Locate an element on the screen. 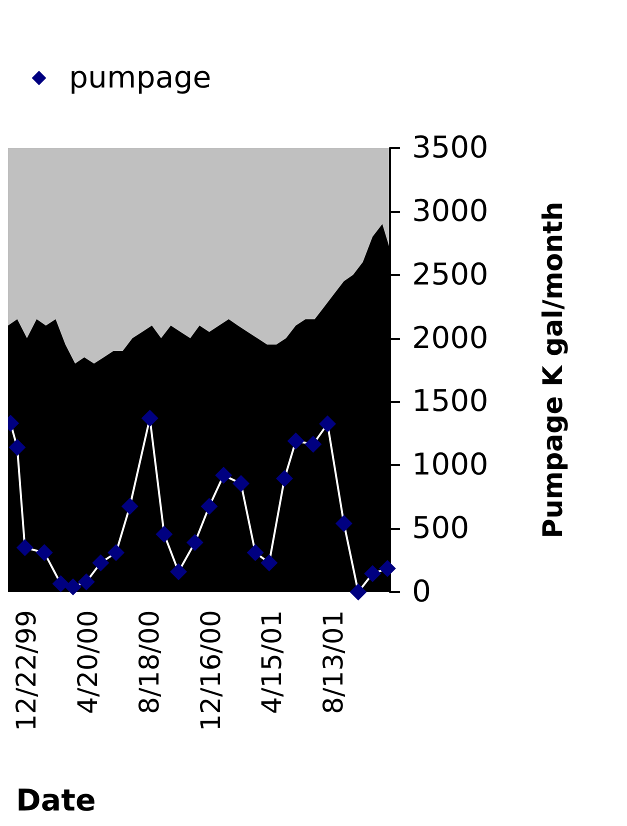 The height and width of the screenshot is (826, 627). x-axis-title: Date is located at coordinates (56, 801).